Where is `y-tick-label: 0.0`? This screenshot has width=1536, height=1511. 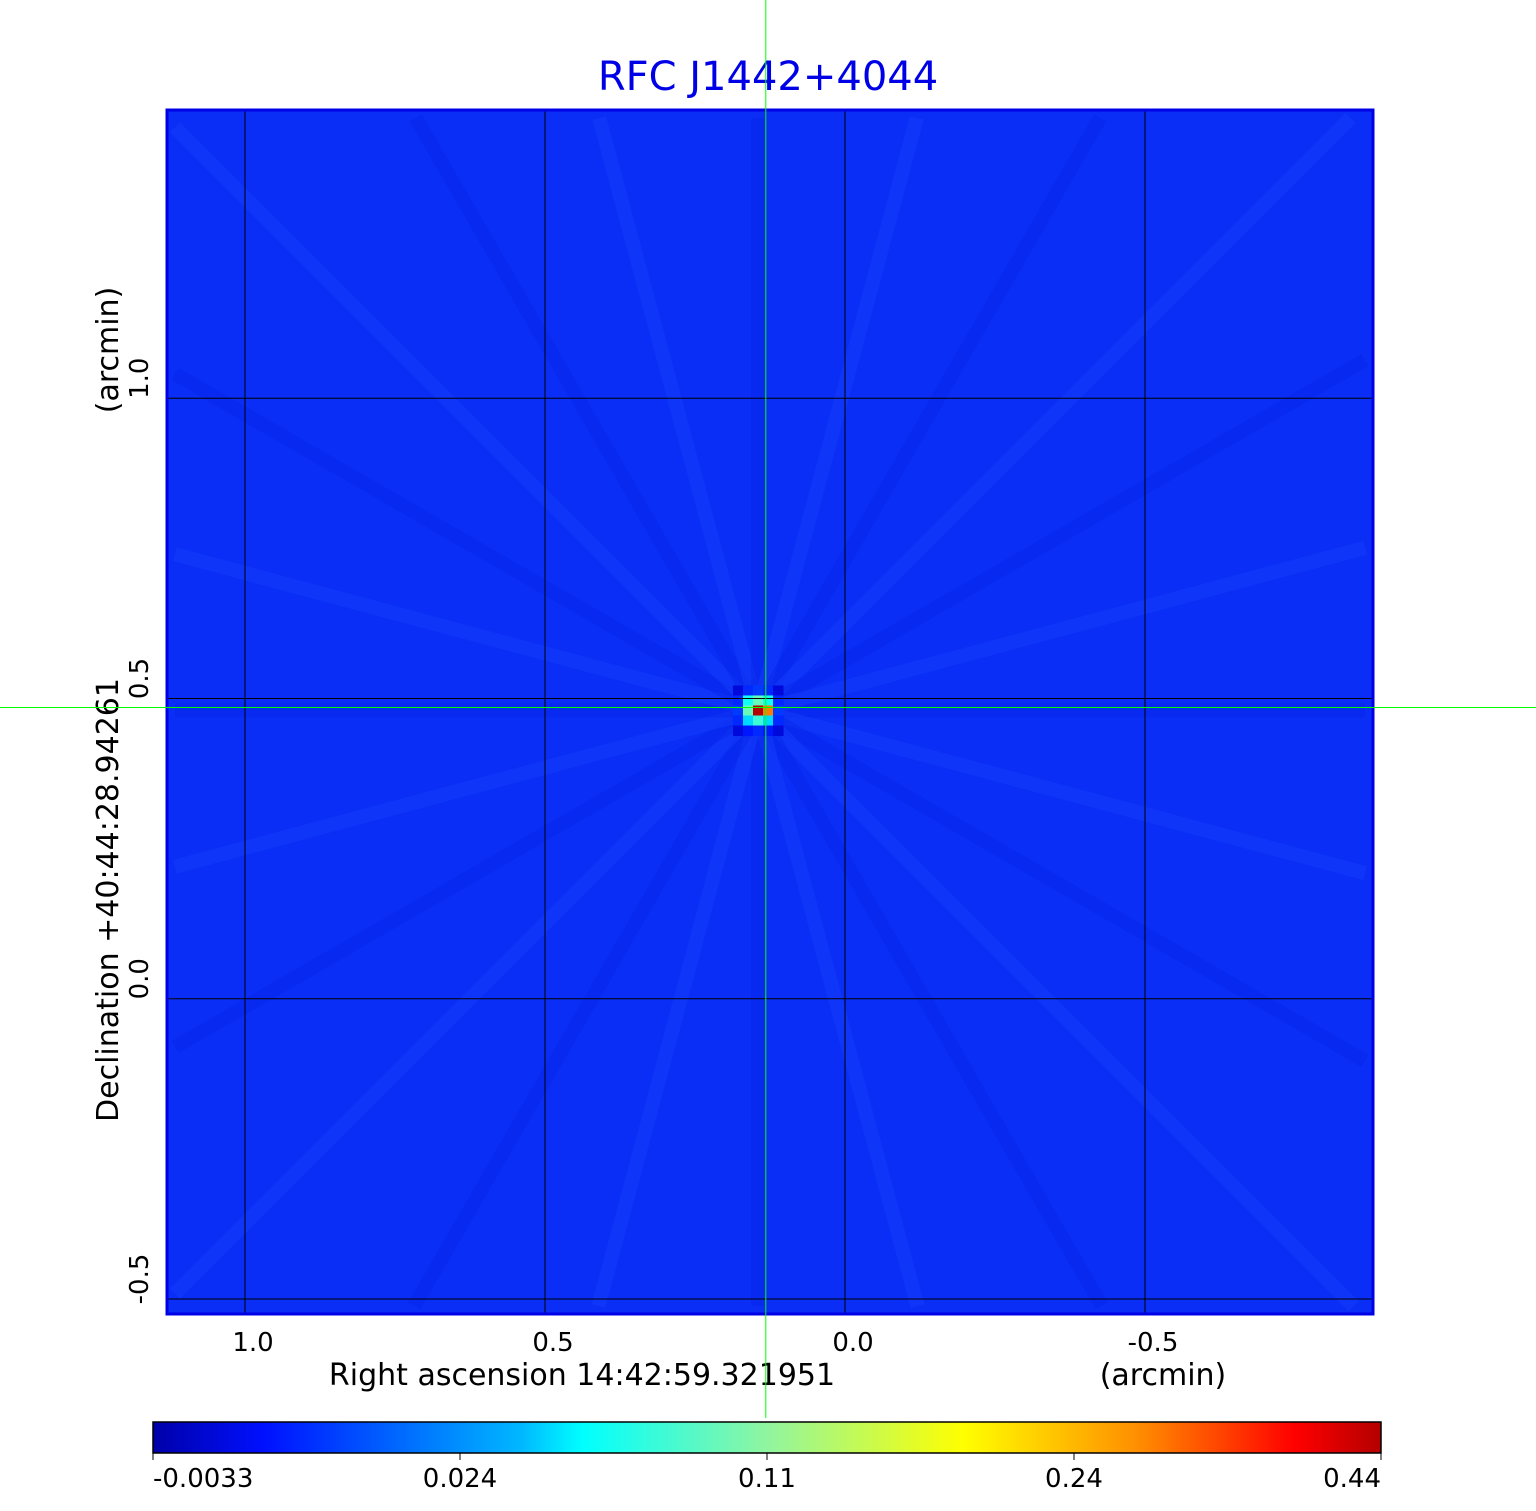
y-tick-label: 0.0 is located at coordinates (140, 978).